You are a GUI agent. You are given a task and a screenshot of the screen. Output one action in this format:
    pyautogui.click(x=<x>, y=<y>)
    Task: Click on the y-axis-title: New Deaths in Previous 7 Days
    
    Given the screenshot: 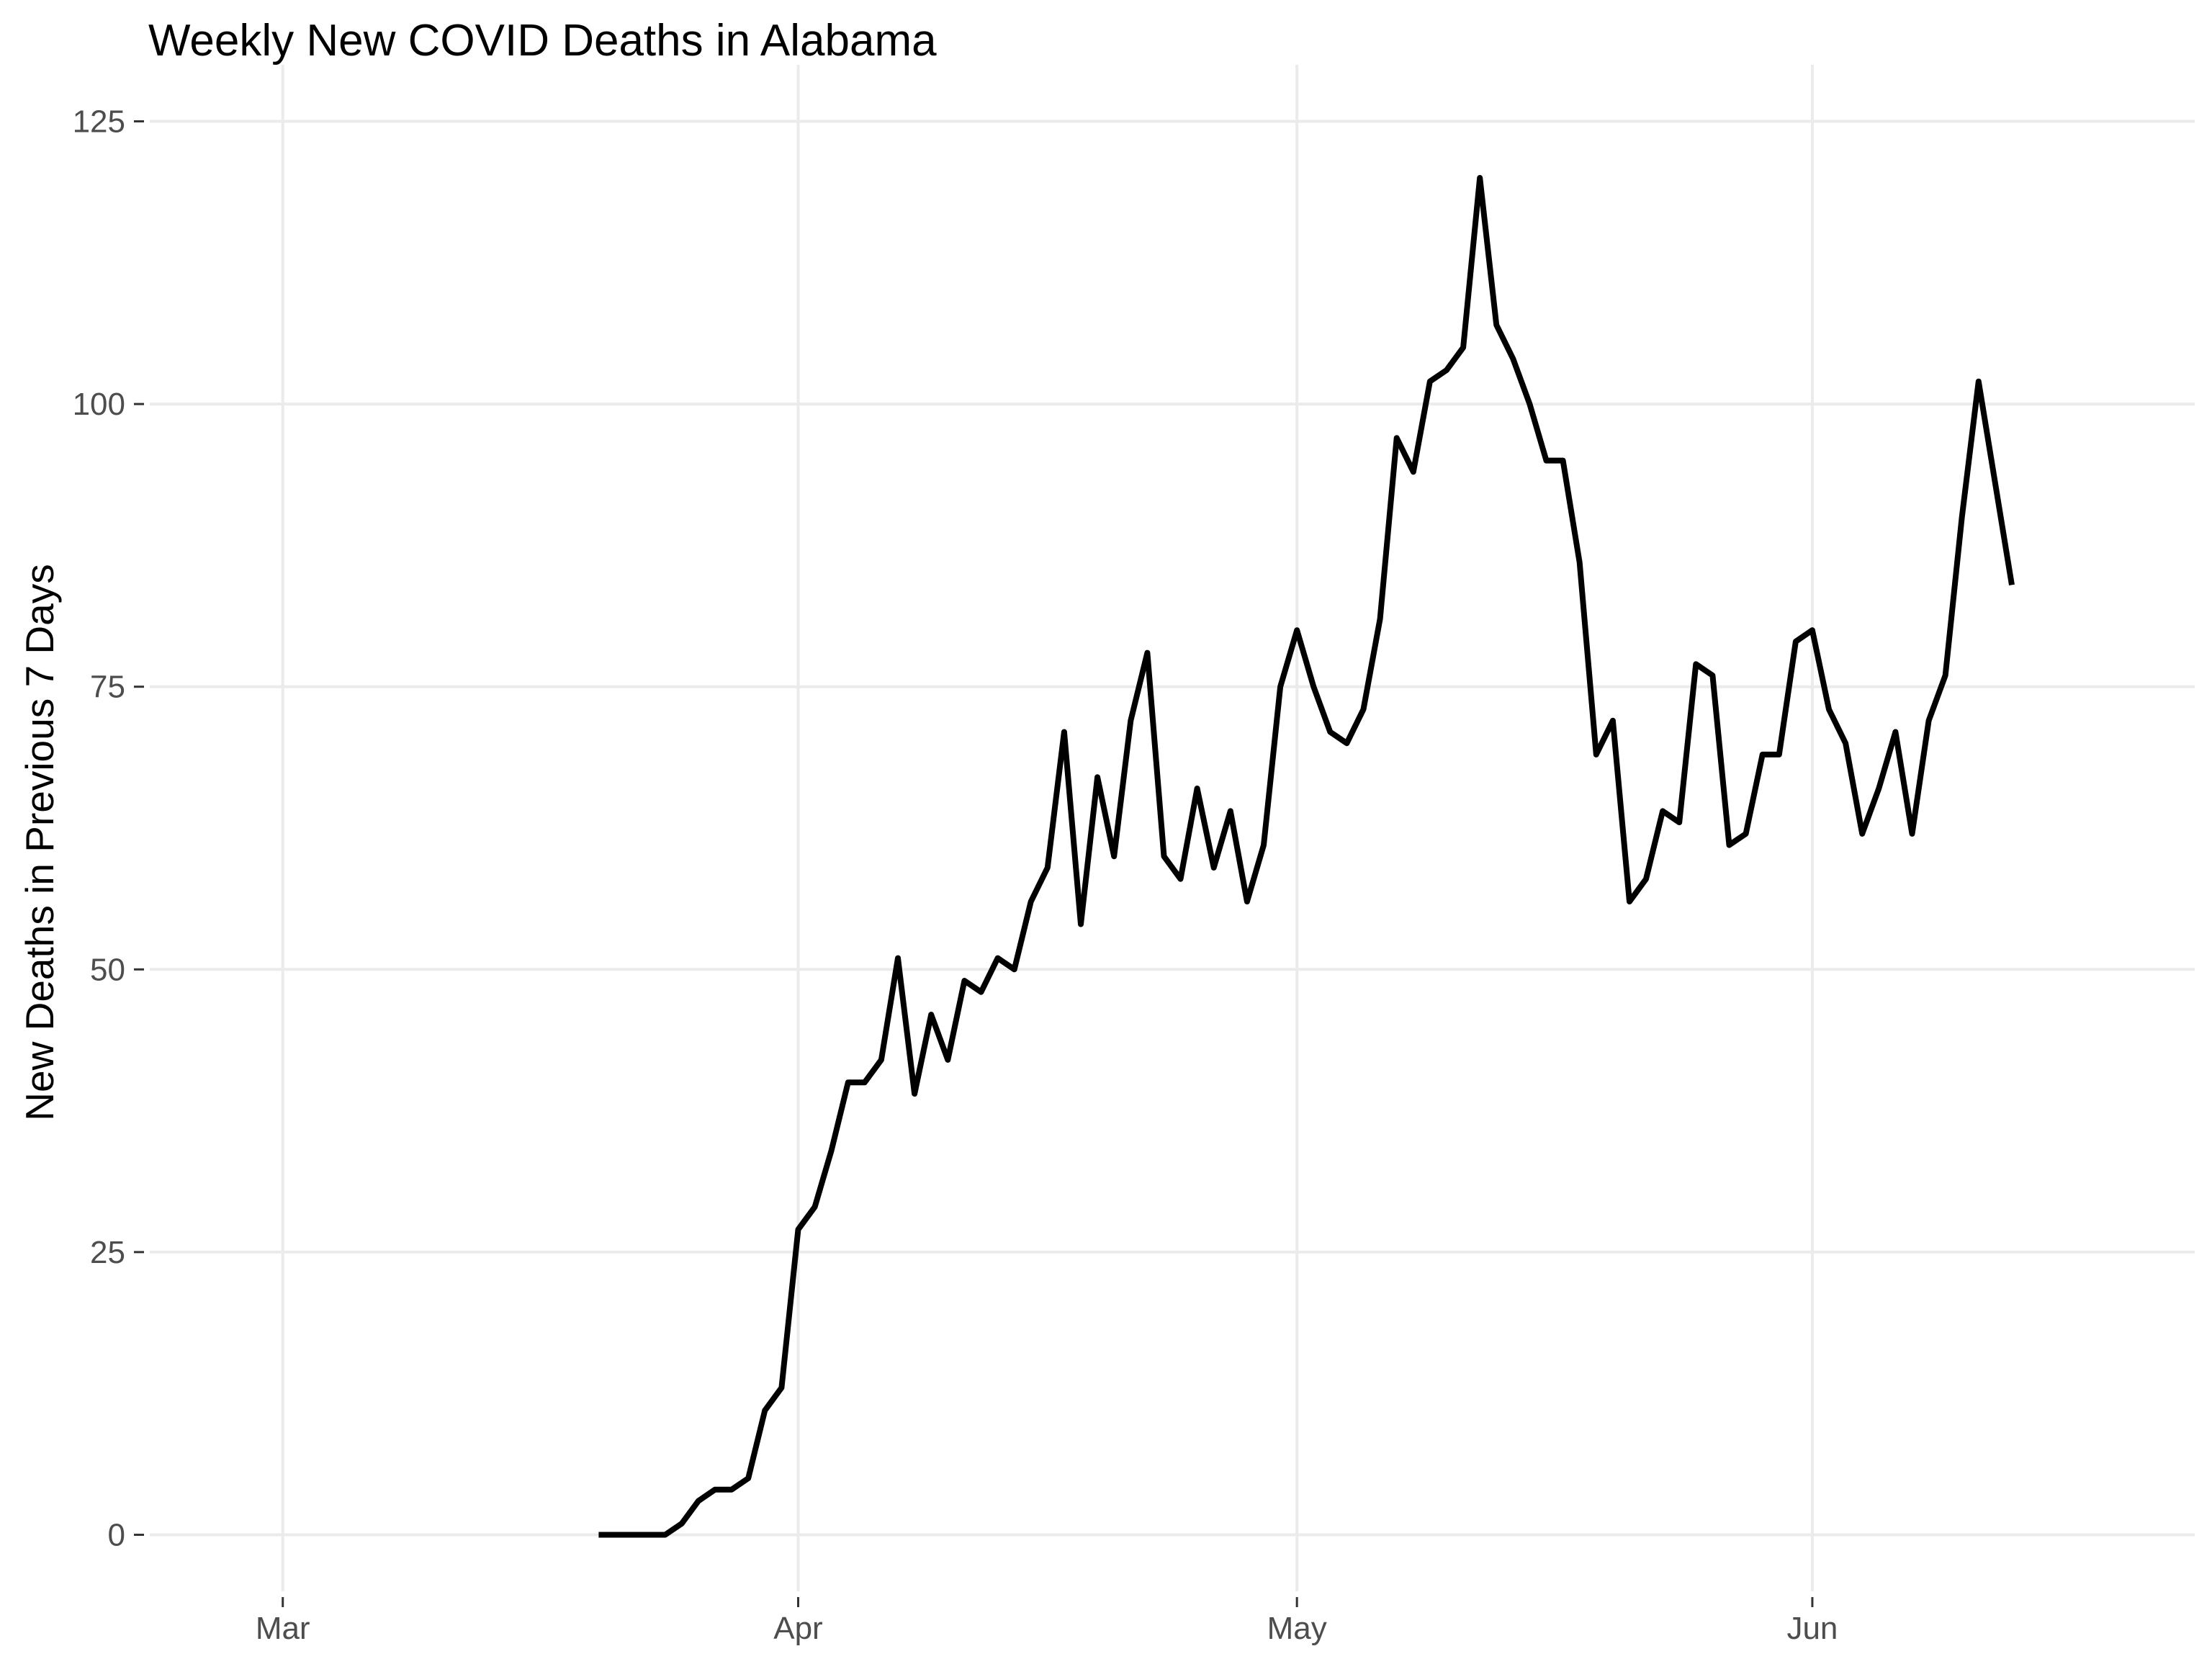 What is the action you would take?
    pyautogui.click(x=39, y=842)
    